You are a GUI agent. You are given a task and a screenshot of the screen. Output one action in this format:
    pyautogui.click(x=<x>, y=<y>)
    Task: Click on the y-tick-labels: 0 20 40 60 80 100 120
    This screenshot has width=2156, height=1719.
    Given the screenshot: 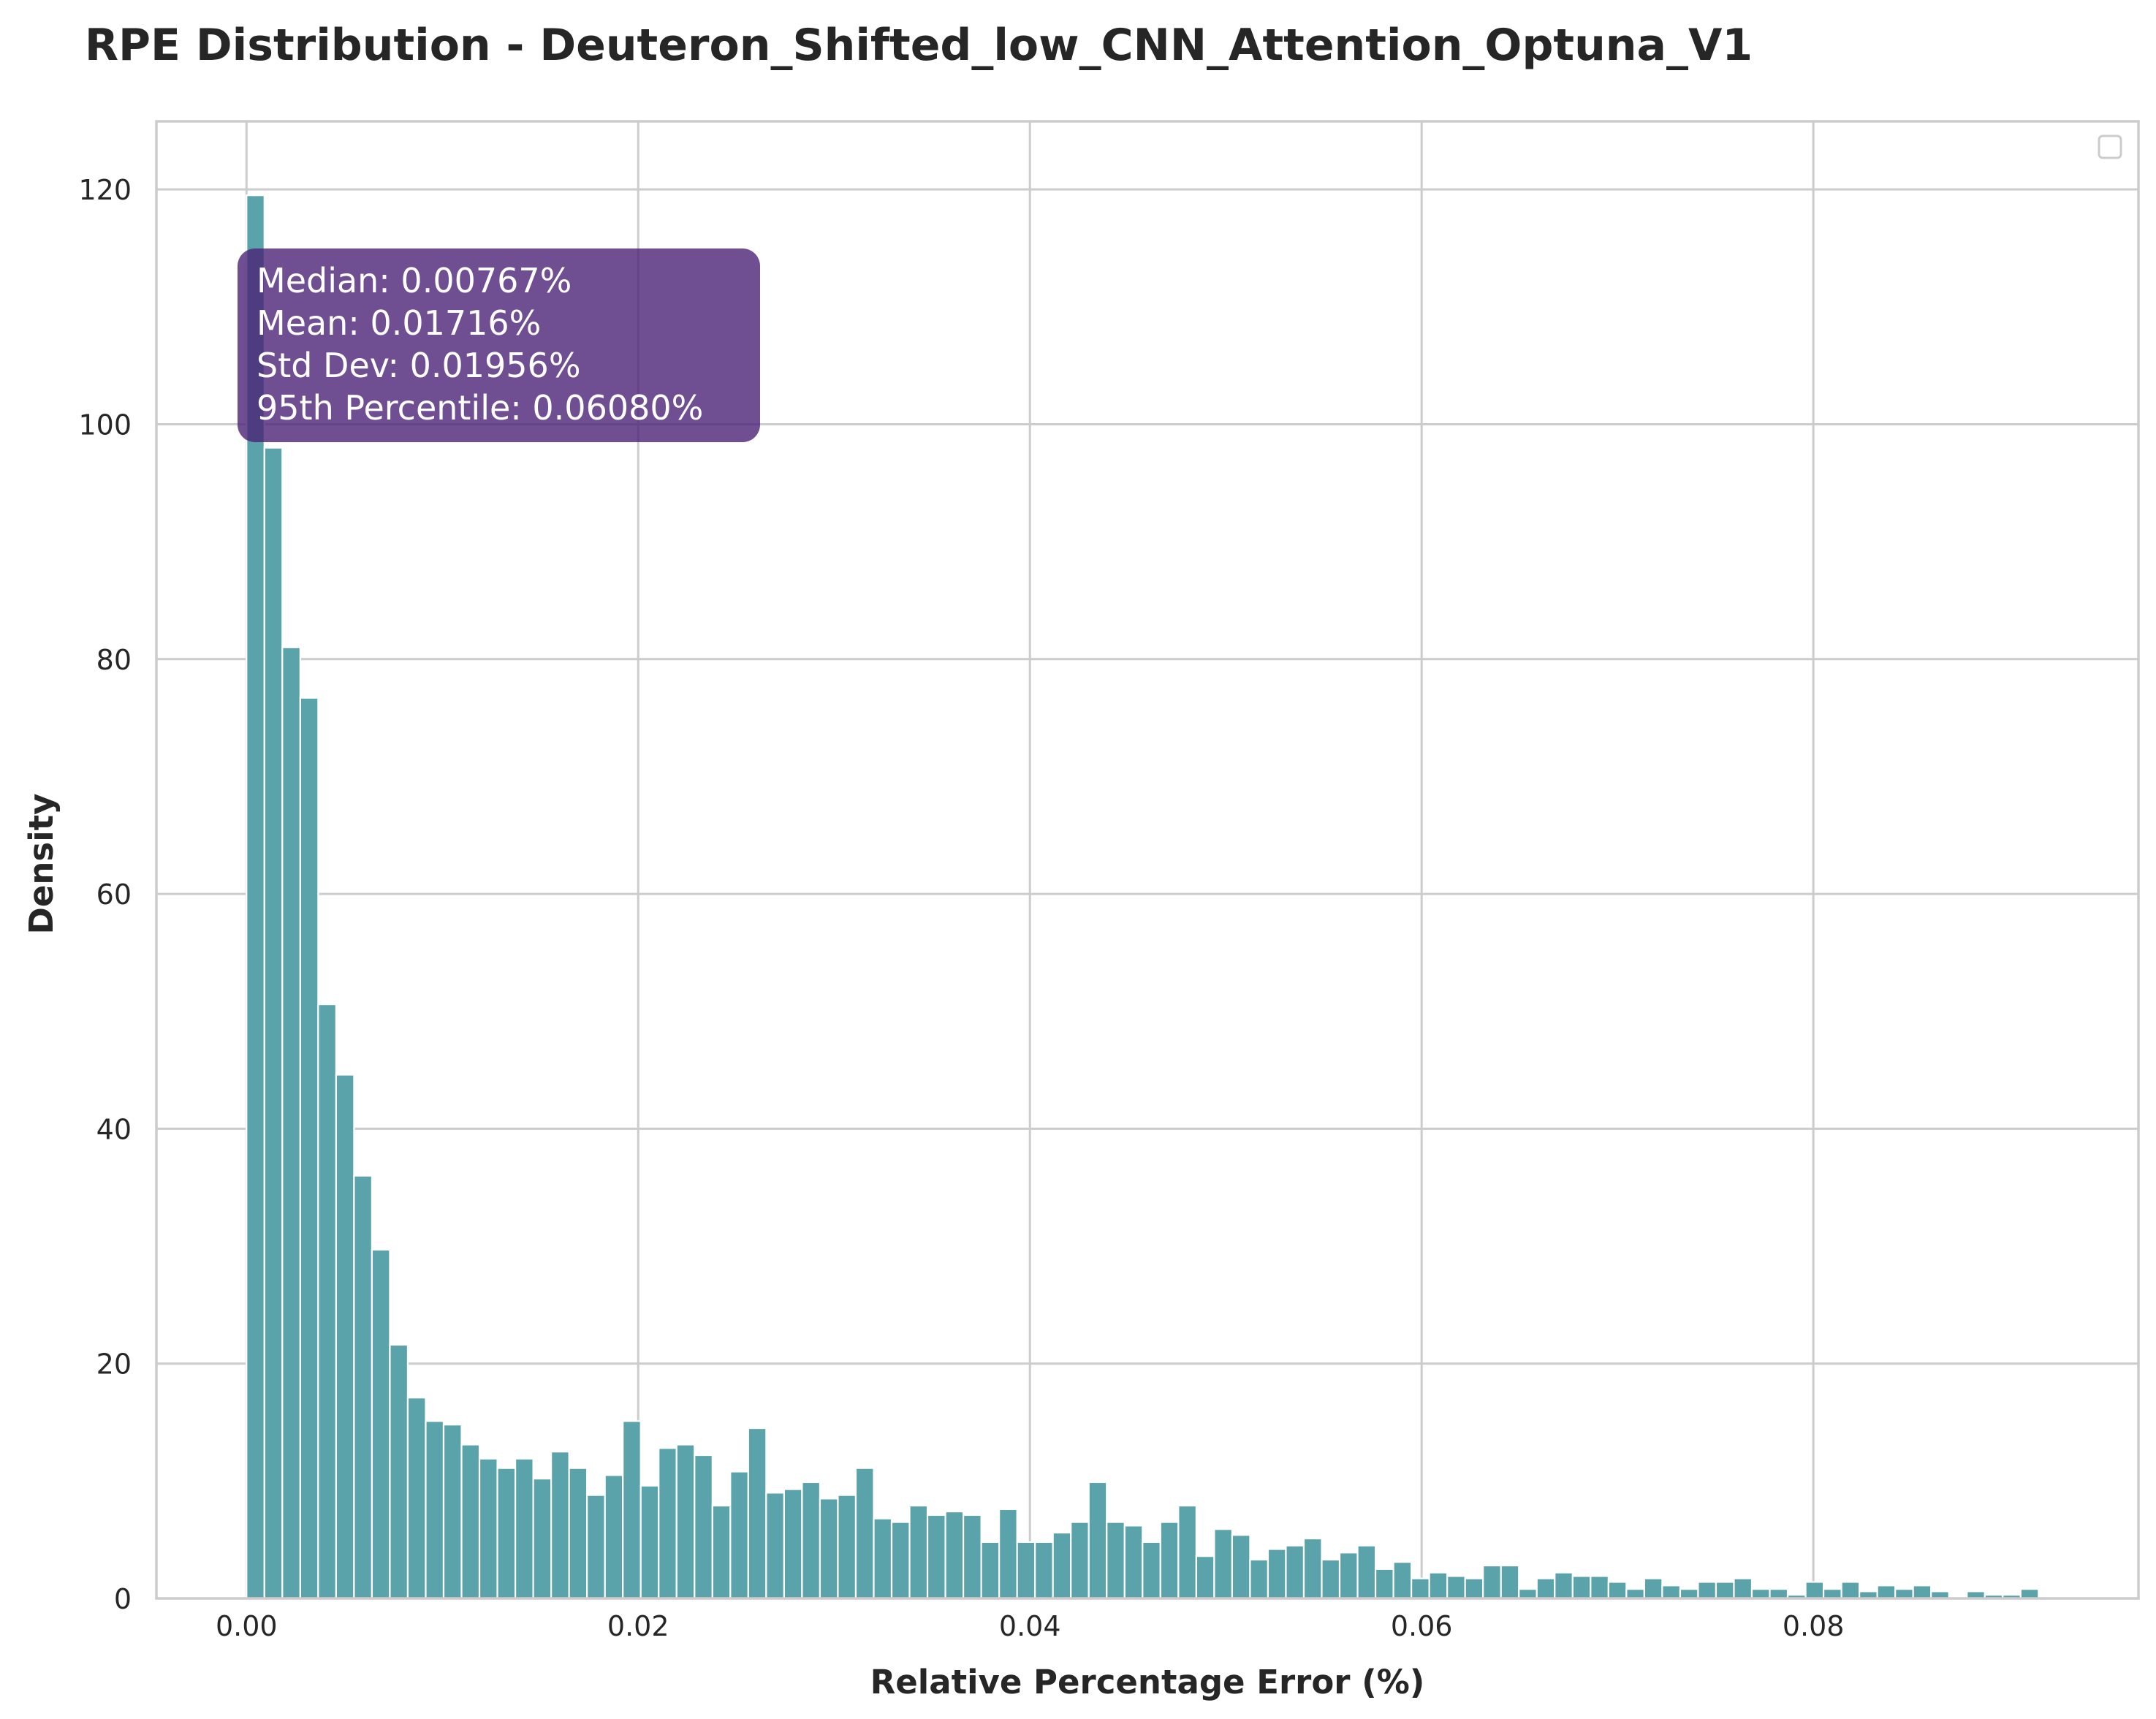 What is the action you would take?
    pyautogui.click(x=105, y=895)
    